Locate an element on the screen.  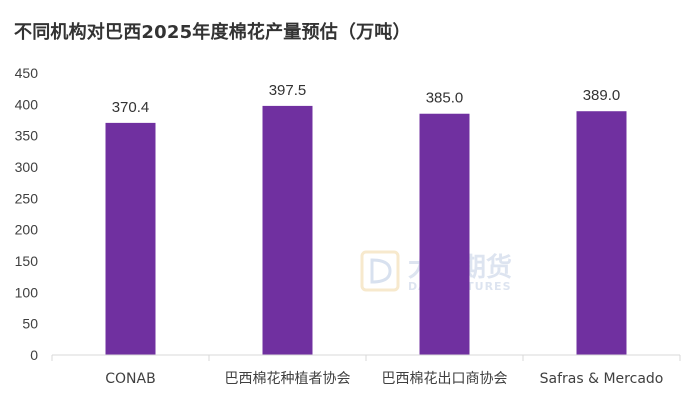
watermark-logo-mark-icon is located at coordinates (381, 271).